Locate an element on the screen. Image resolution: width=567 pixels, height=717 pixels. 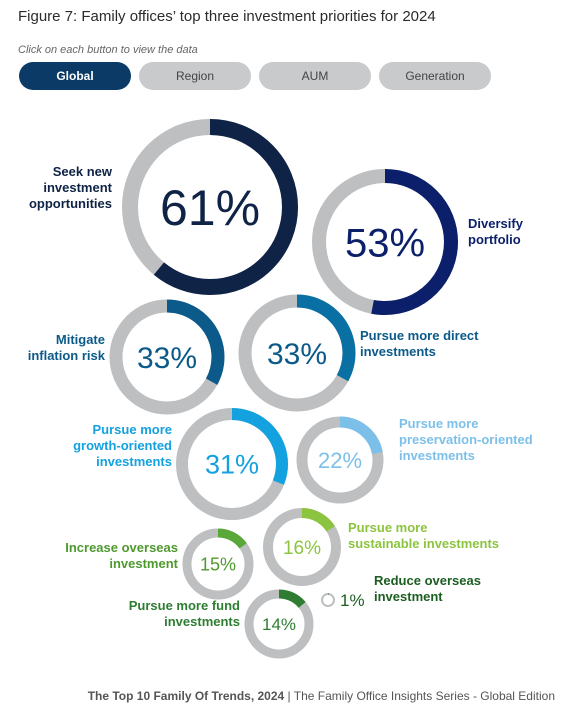
donut-value: 1% is located at coordinates (352, 600).